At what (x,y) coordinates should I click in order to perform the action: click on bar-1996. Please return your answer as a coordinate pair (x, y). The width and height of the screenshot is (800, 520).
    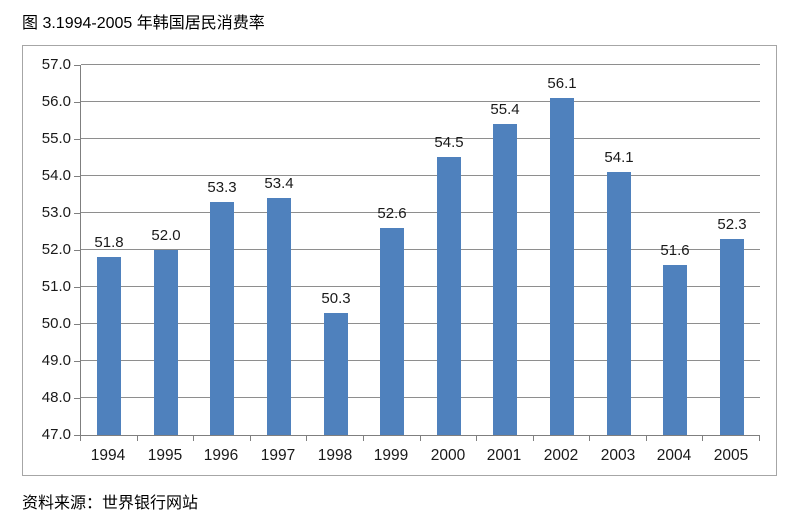
    Looking at the image, I should click on (222, 318).